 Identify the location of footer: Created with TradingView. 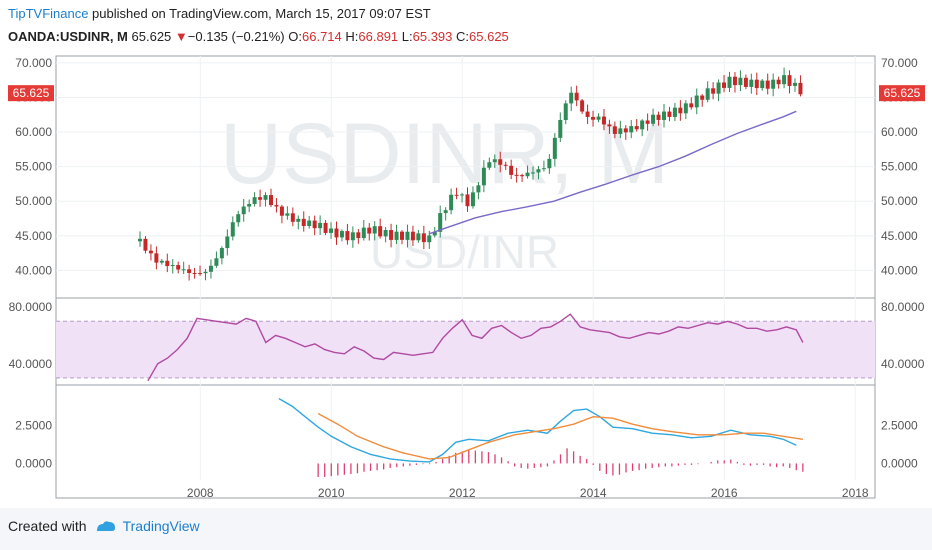
(104, 526).